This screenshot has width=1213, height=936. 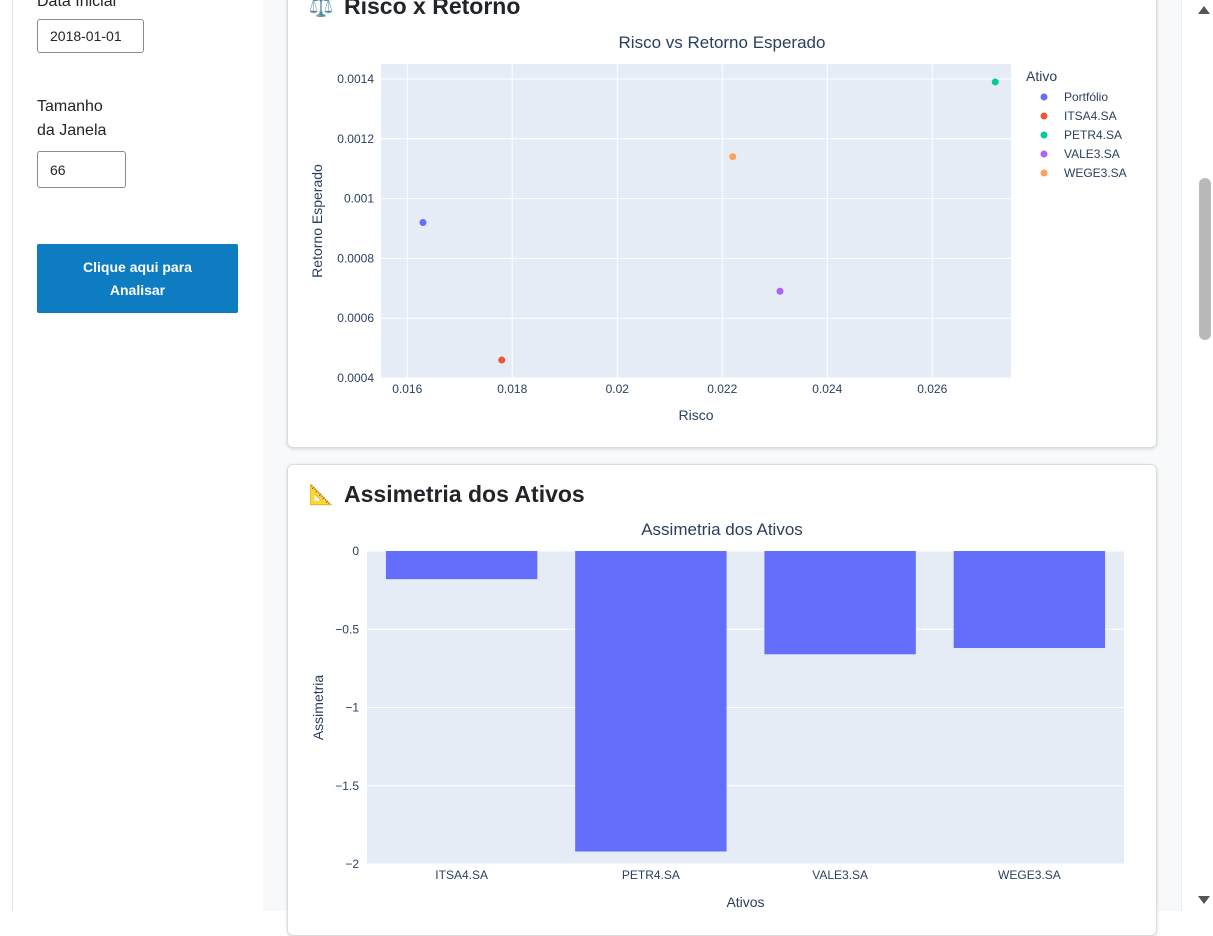 What do you see at coordinates (618, 389) in the screenshot?
I see `scatter-x-tick-label: 0.02` at bounding box center [618, 389].